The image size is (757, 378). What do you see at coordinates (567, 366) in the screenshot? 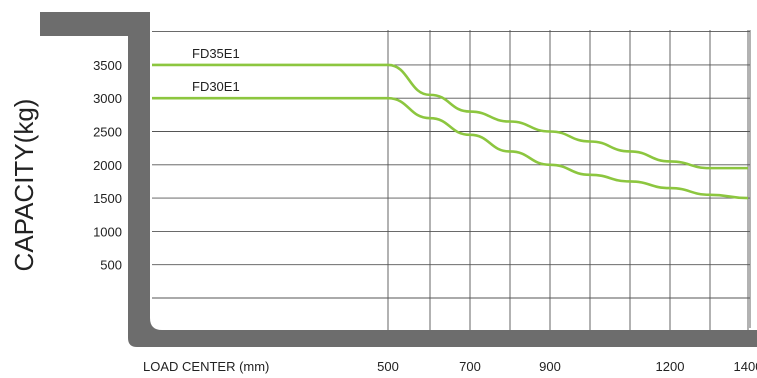
I see `x-tick-labels: 500 700 900 1200 1400` at bounding box center [567, 366].